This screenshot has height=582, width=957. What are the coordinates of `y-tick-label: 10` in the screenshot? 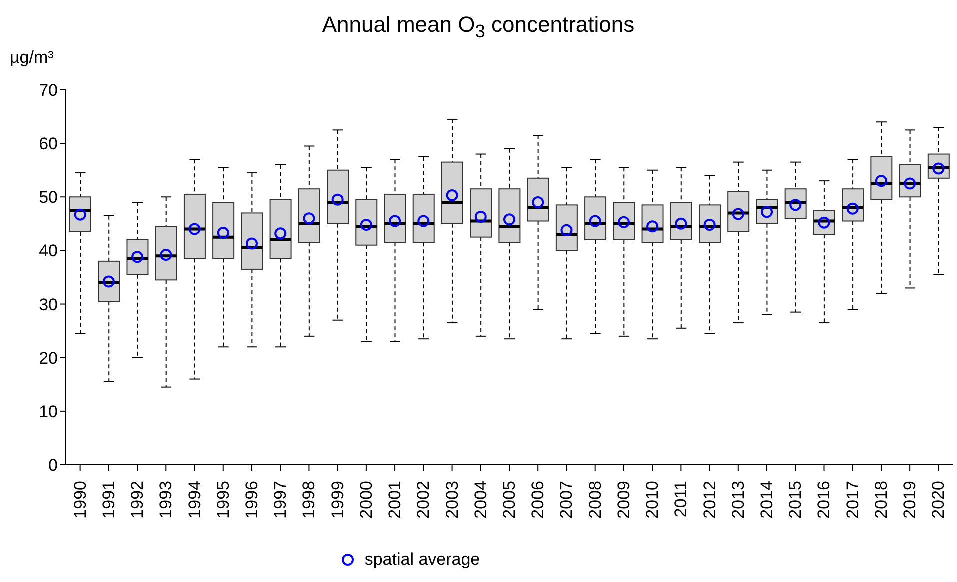 It's located at (48, 412).